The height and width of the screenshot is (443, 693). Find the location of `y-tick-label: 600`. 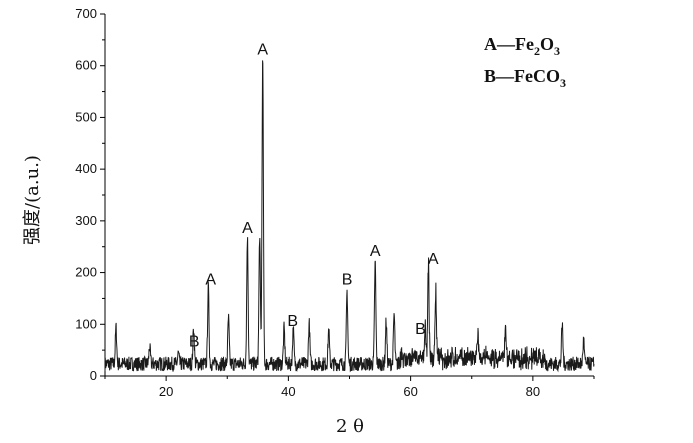

y-tick-label: 600 is located at coordinates (86, 65).